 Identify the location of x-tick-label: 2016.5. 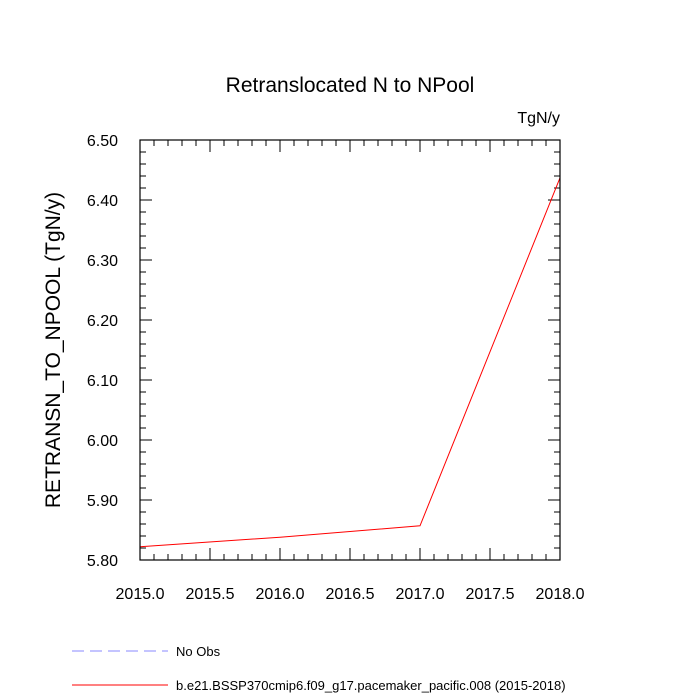
(350, 594).